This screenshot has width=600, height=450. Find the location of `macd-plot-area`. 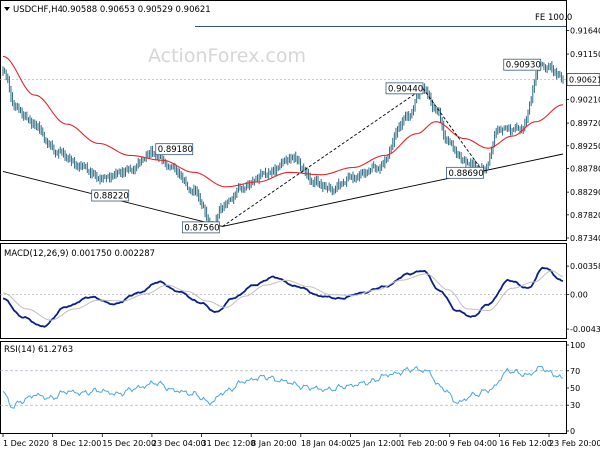

macd-plot-area is located at coordinates (283, 297).